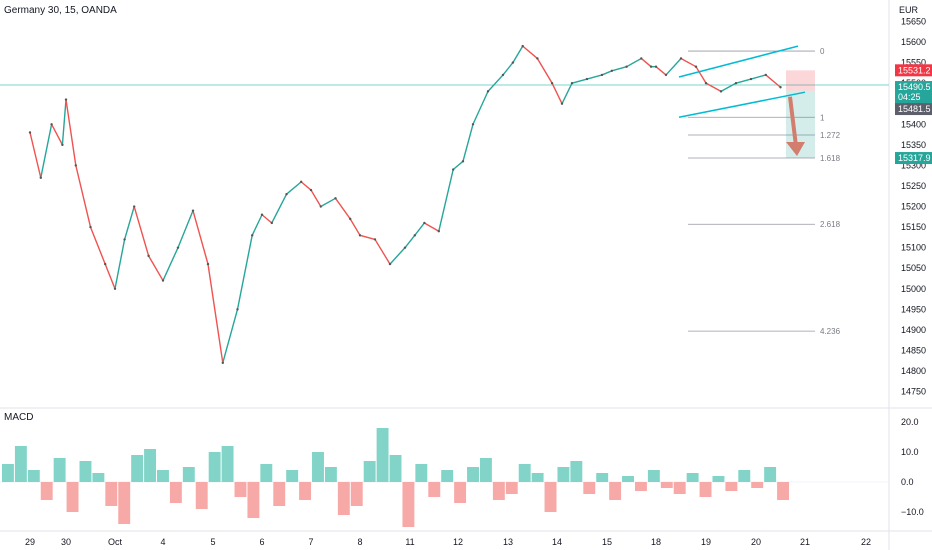 The width and height of the screenshot is (932, 550). I want to click on macd-tick-label: 10.0, so click(910, 452).